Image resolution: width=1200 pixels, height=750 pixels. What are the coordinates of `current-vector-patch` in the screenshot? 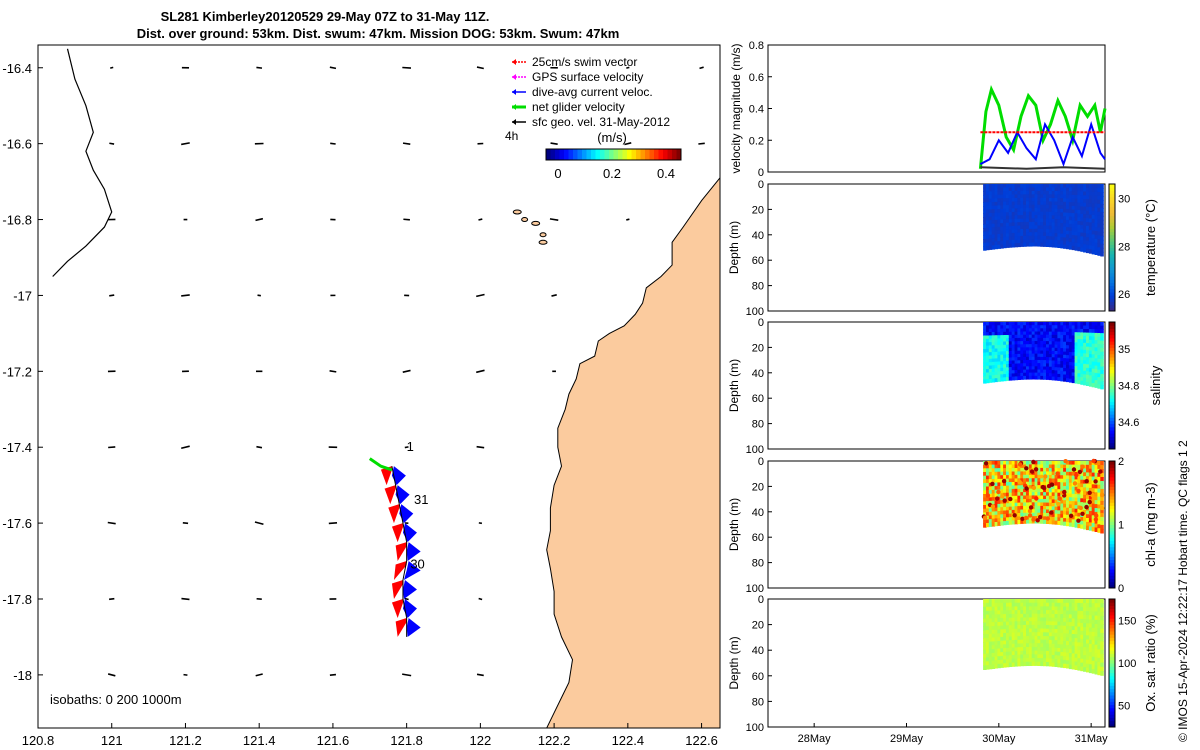 It's located at (406, 514).